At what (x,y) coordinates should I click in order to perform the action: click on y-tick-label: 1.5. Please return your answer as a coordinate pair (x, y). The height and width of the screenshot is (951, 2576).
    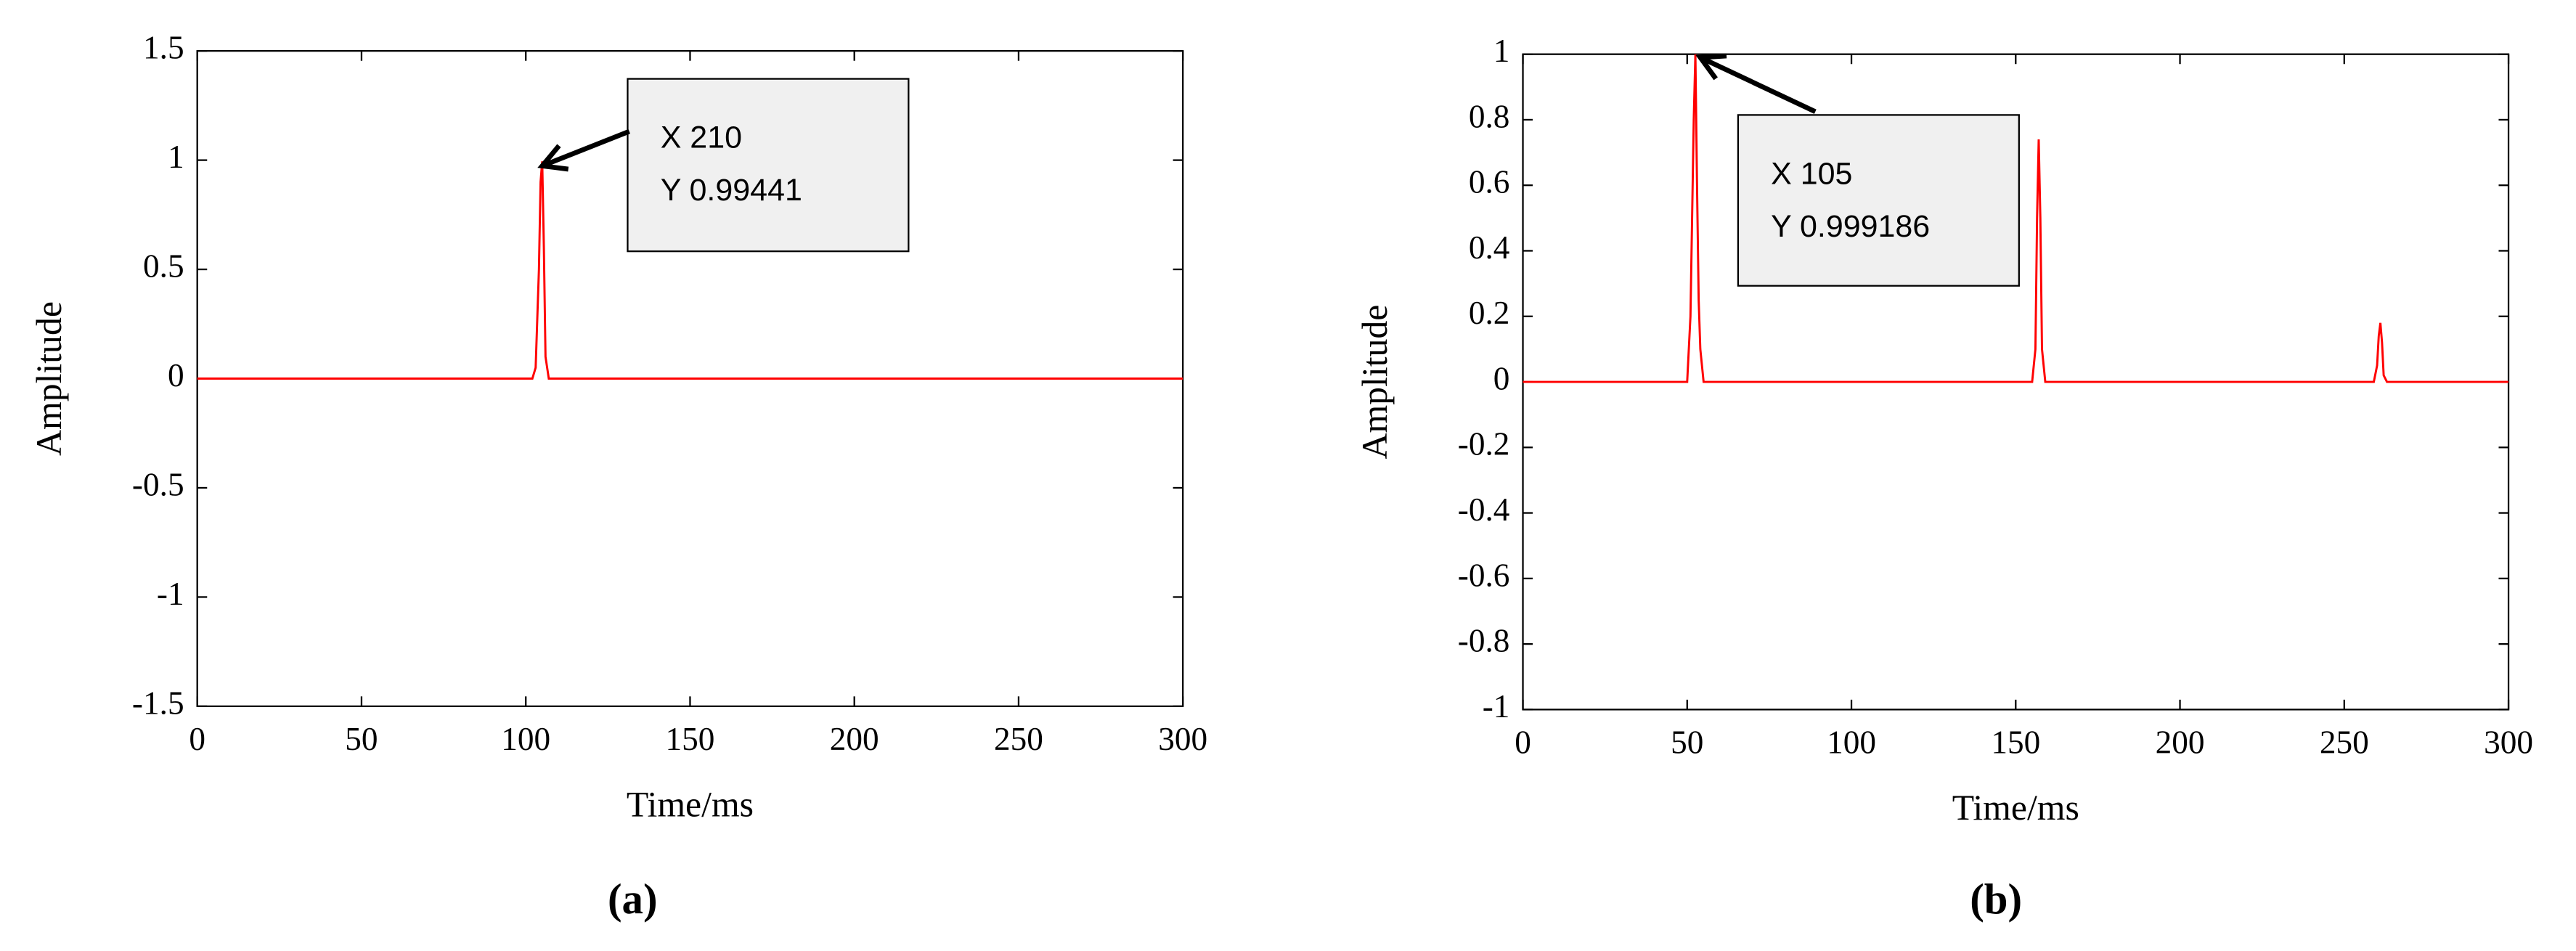
    Looking at the image, I should click on (163, 48).